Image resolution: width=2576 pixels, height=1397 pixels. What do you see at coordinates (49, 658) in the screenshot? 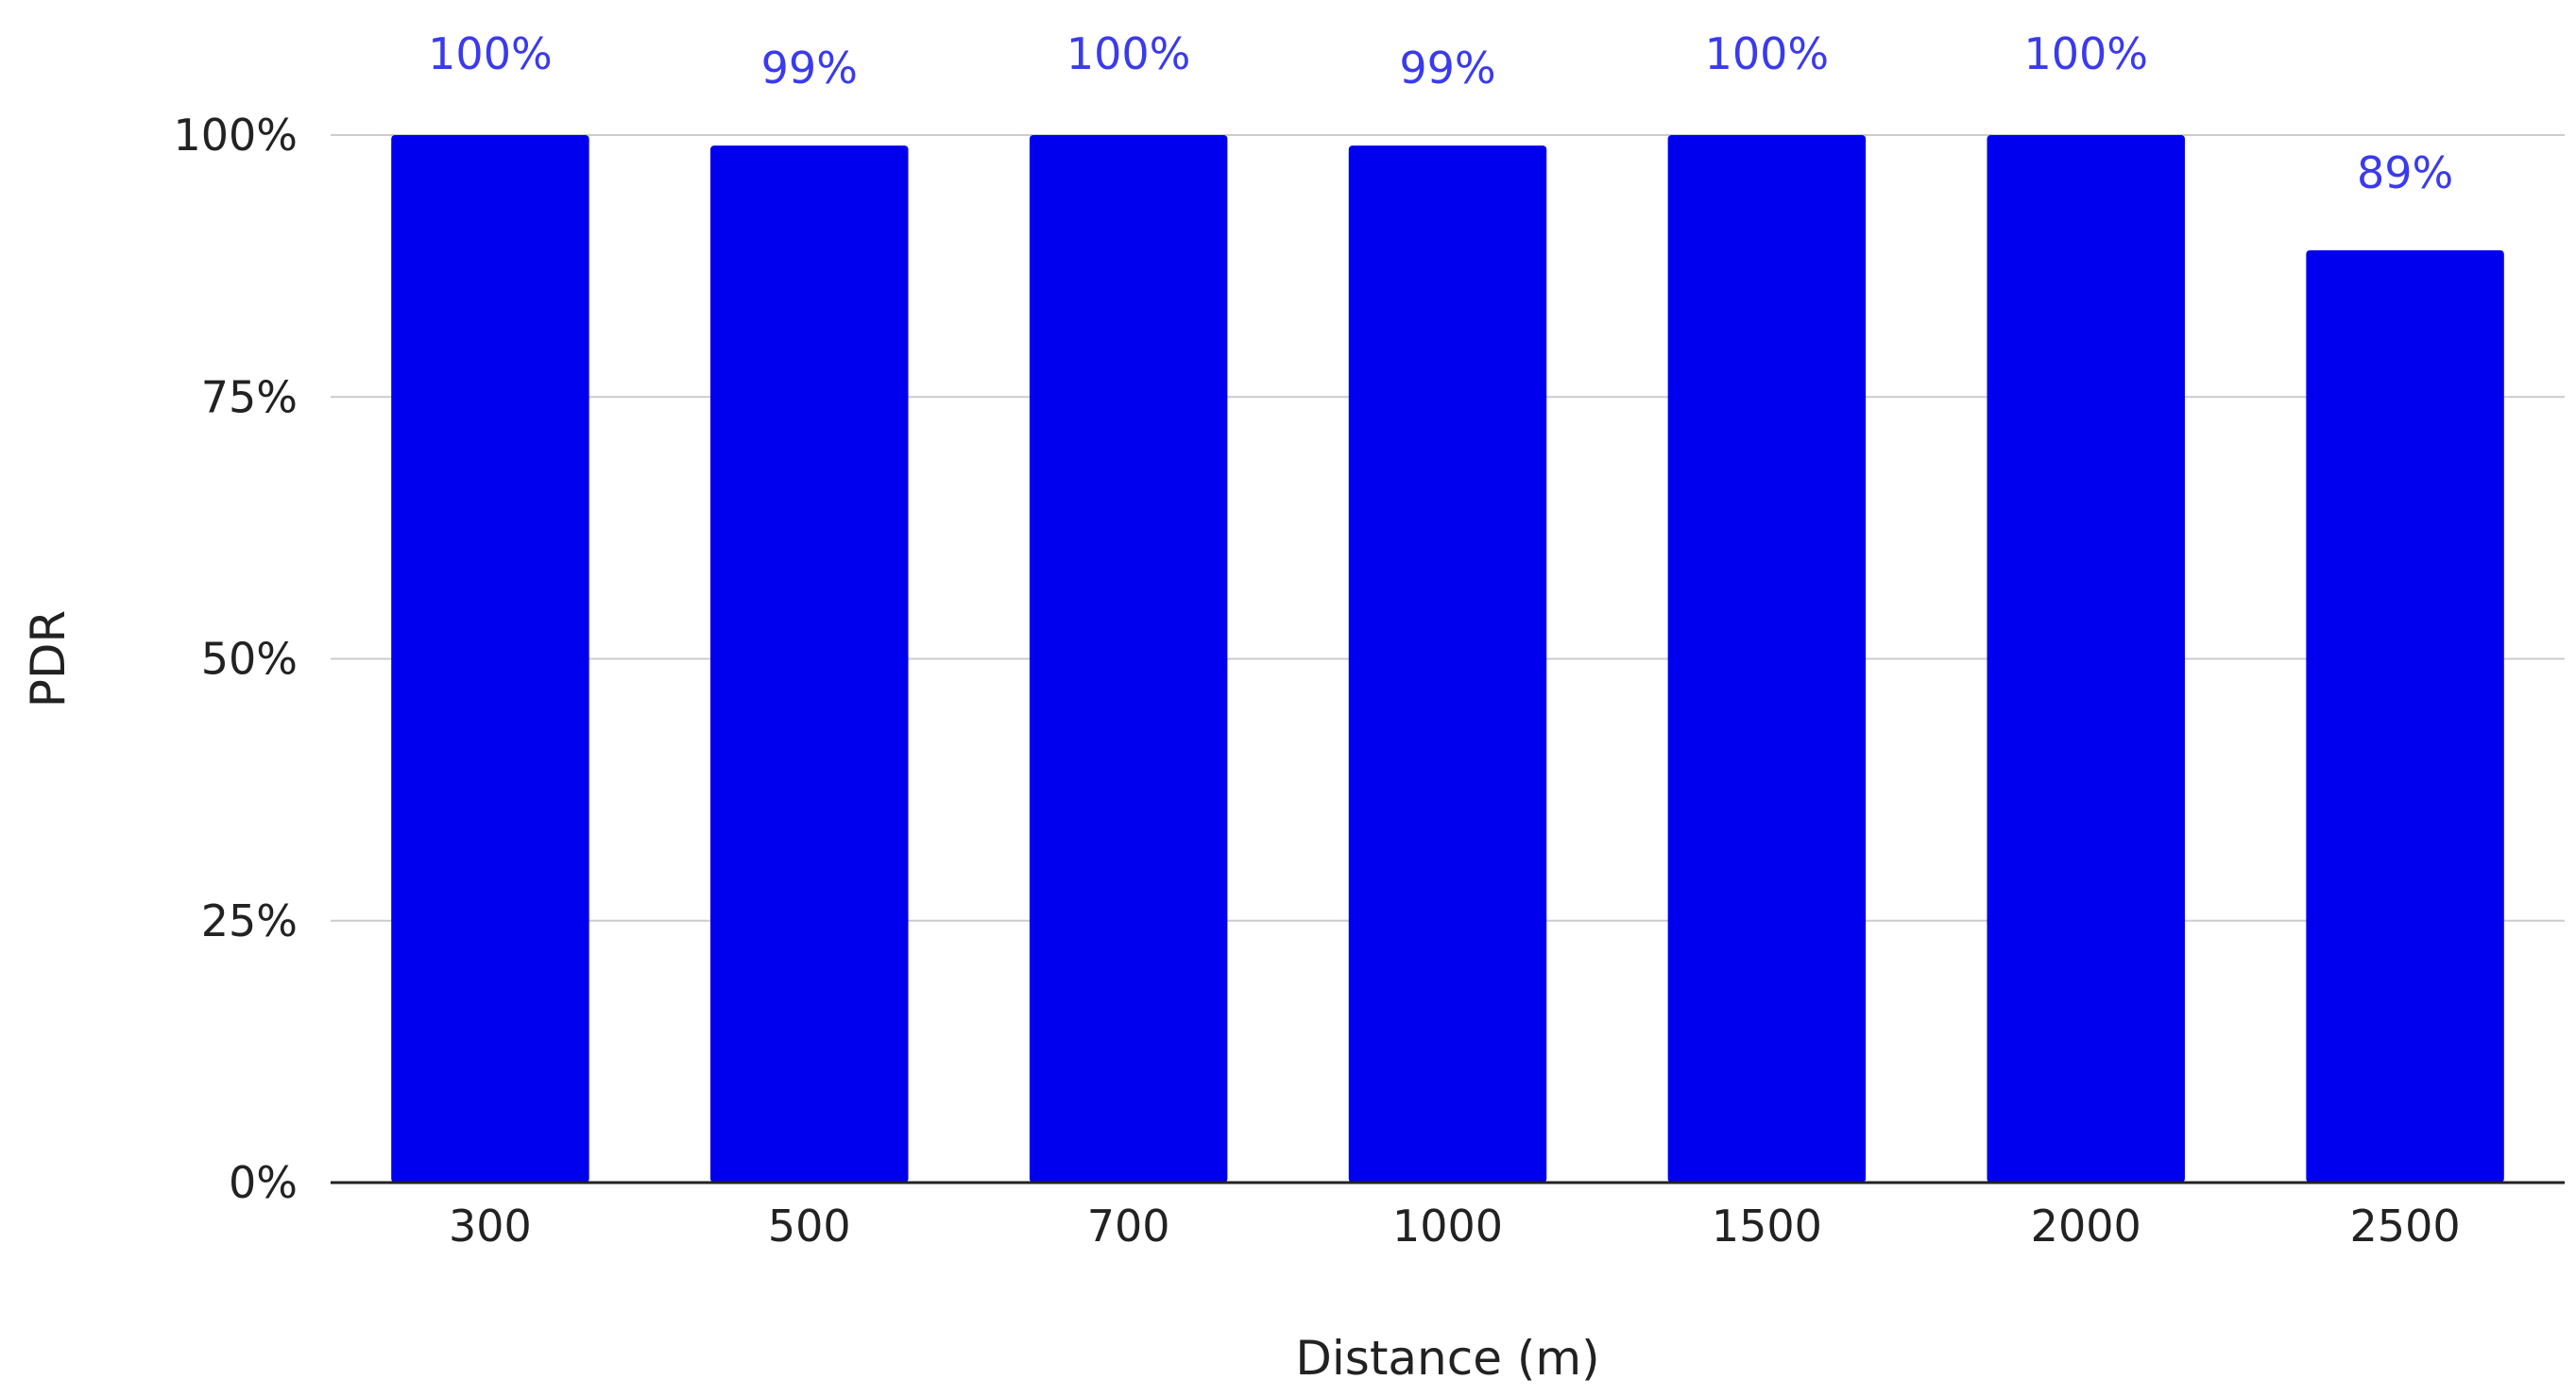
I see `y-axis-title: PDR` at bounding box center [49, 658].